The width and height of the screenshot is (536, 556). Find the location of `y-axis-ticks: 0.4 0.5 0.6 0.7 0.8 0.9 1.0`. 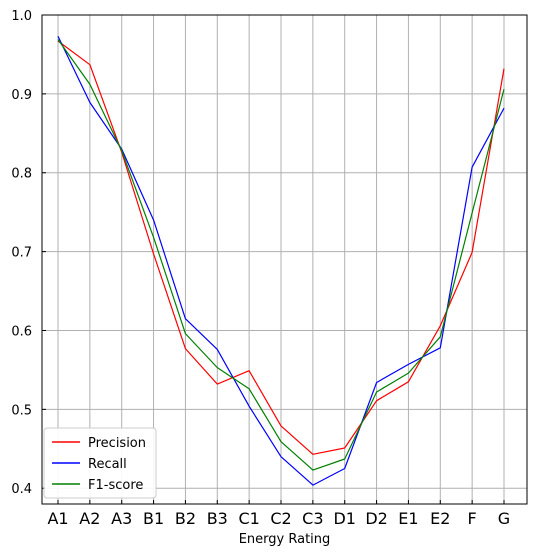

y-axis-ticks: 0.4 0.5 0.6 0.7 0.8 0.9 1.0 is located at coordinates (28, 253).